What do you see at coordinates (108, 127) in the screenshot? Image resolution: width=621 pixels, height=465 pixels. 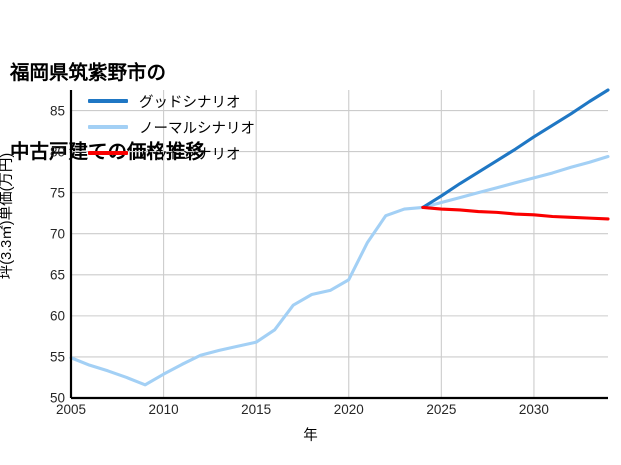 I see `legend-swatch-normal-icon` at bounding box center [108, 127].